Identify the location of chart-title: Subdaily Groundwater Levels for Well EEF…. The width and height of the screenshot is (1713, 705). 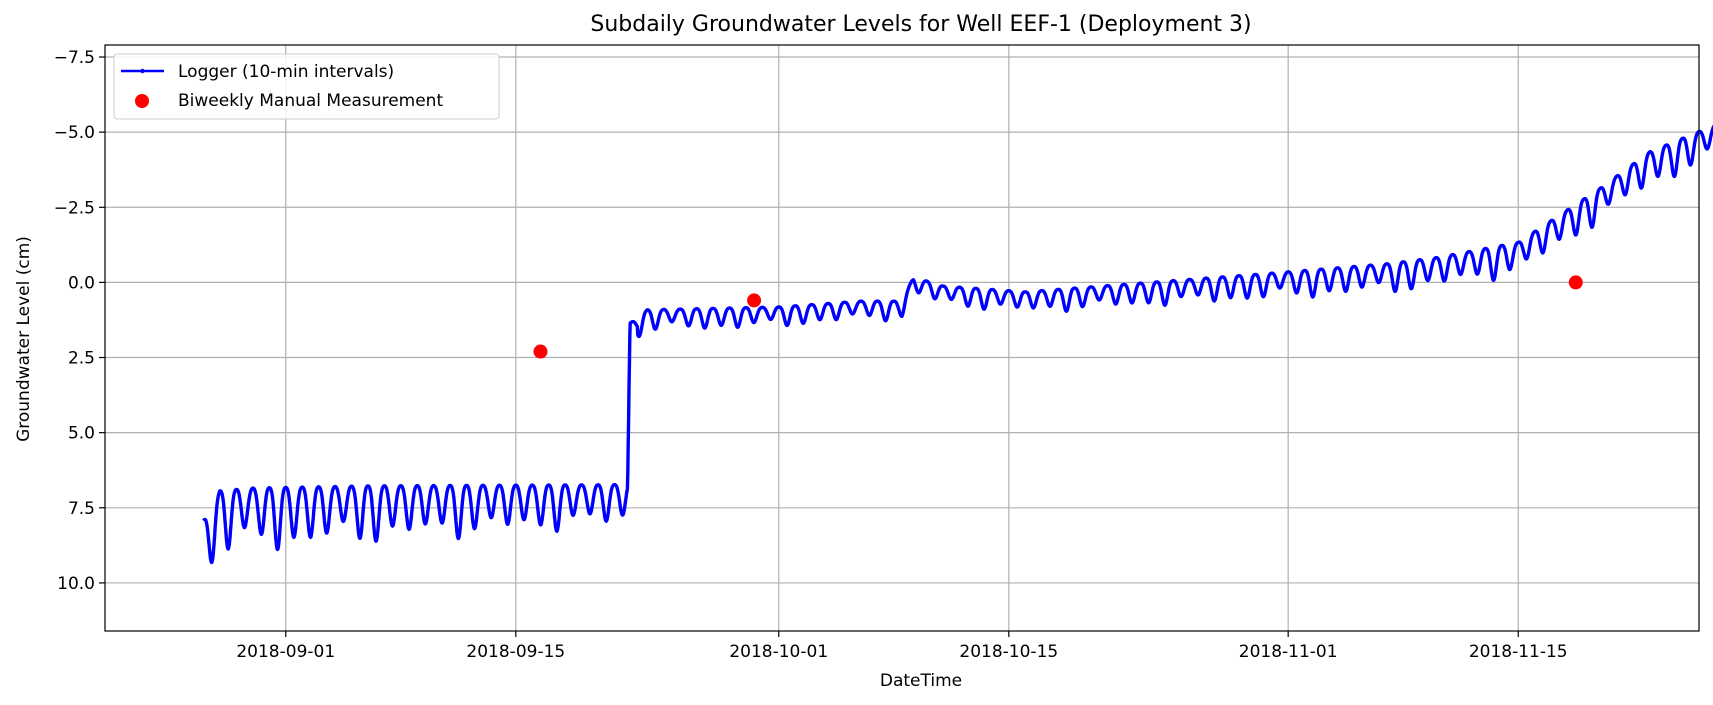
(920, 24).